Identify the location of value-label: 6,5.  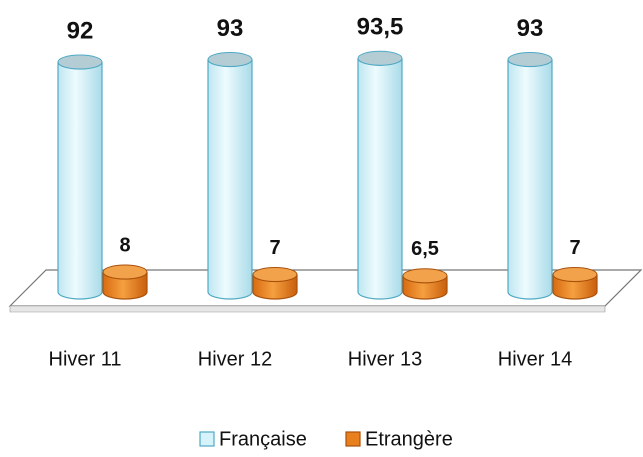
(425, 249).